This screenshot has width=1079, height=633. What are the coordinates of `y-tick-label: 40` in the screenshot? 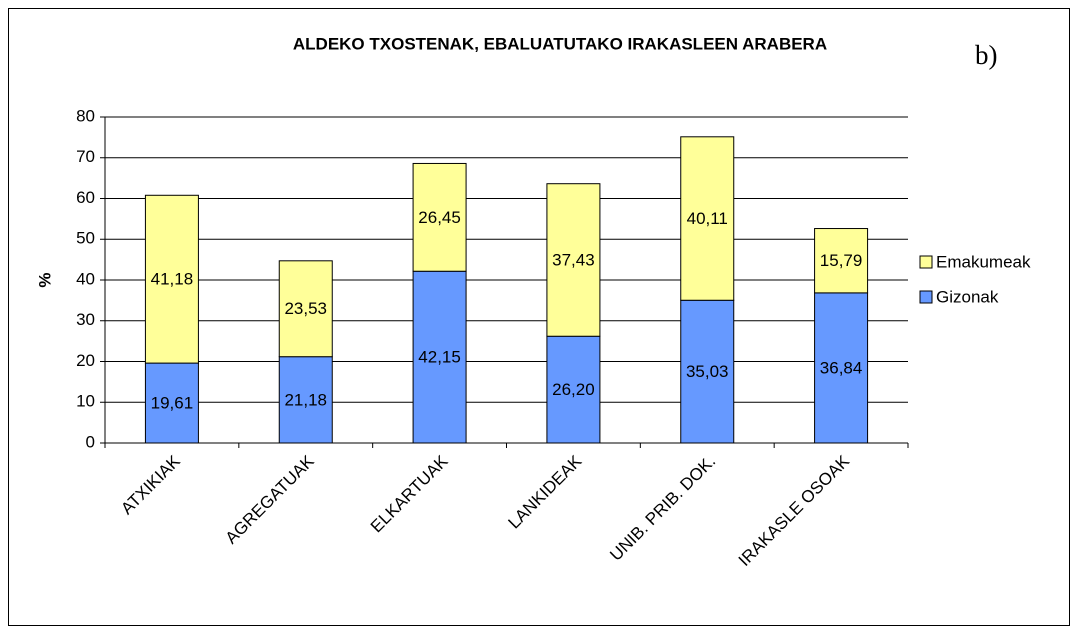 It's located at (85, 278).